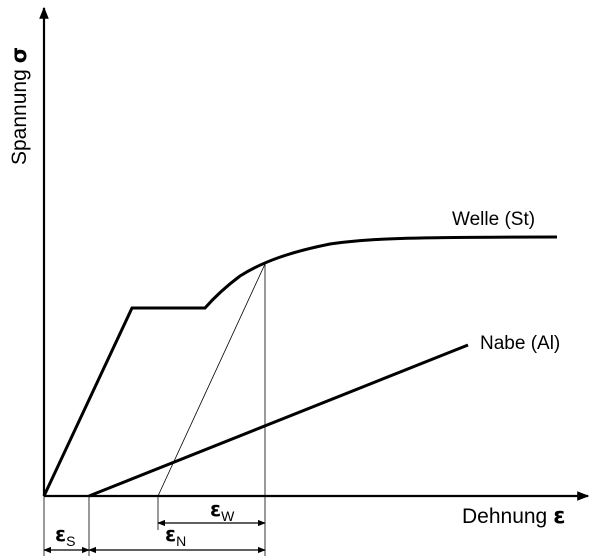 The height and width of the screenshot is (558, 598). I want to click on shaft-label: Welle (St), so click(493, 219).